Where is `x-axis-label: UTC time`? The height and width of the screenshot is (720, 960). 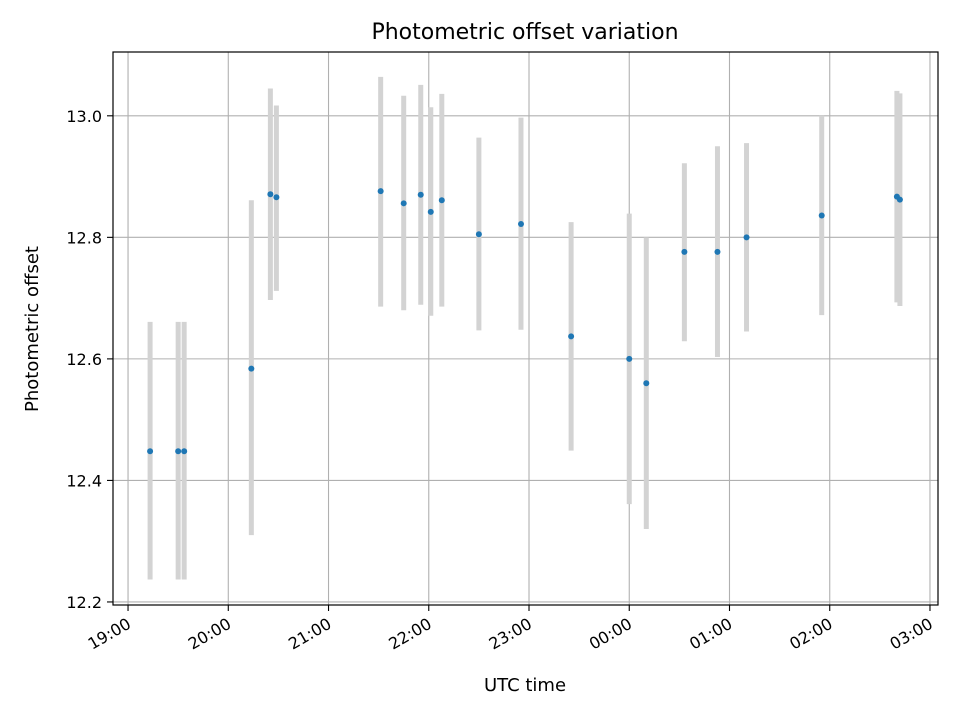
x-axis-label: UTC time is located at coordinates (525, 685).